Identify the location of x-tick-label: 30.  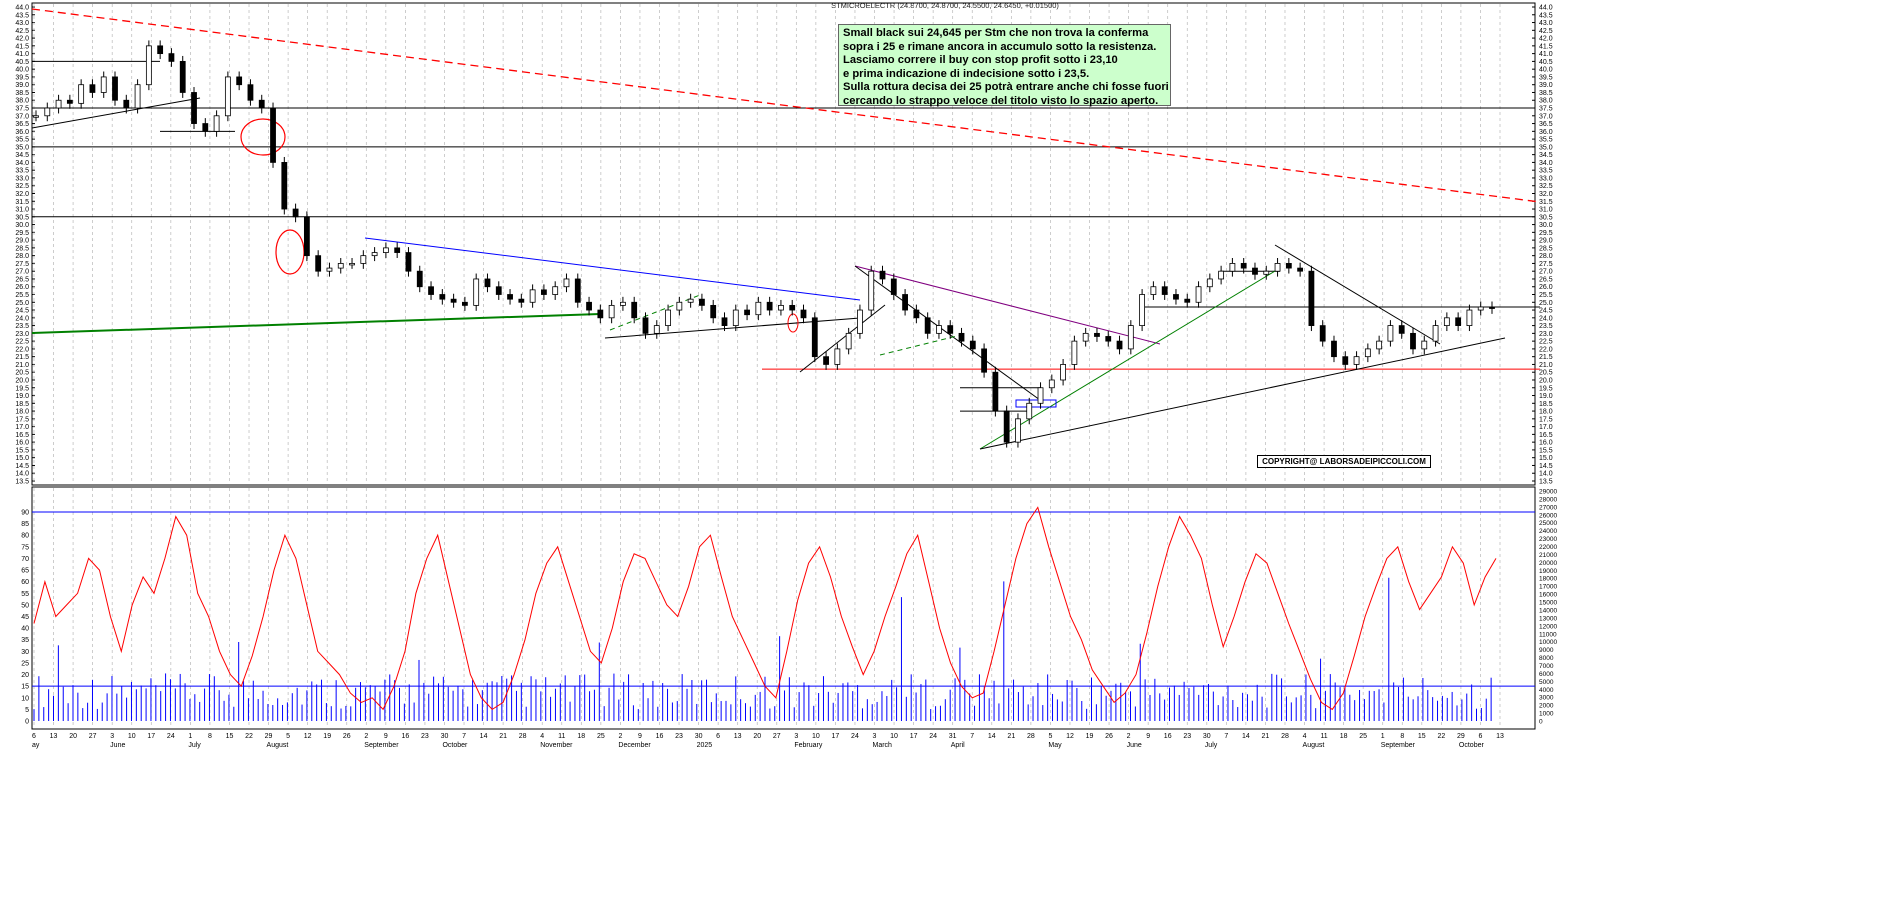
(445, 736).